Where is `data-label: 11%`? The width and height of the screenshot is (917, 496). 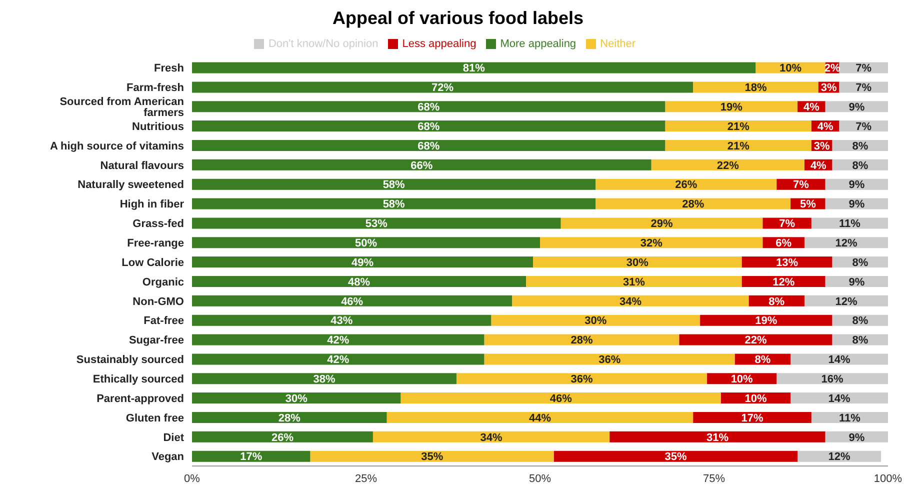
data-label: 11% is located at coordinates (850, 418).